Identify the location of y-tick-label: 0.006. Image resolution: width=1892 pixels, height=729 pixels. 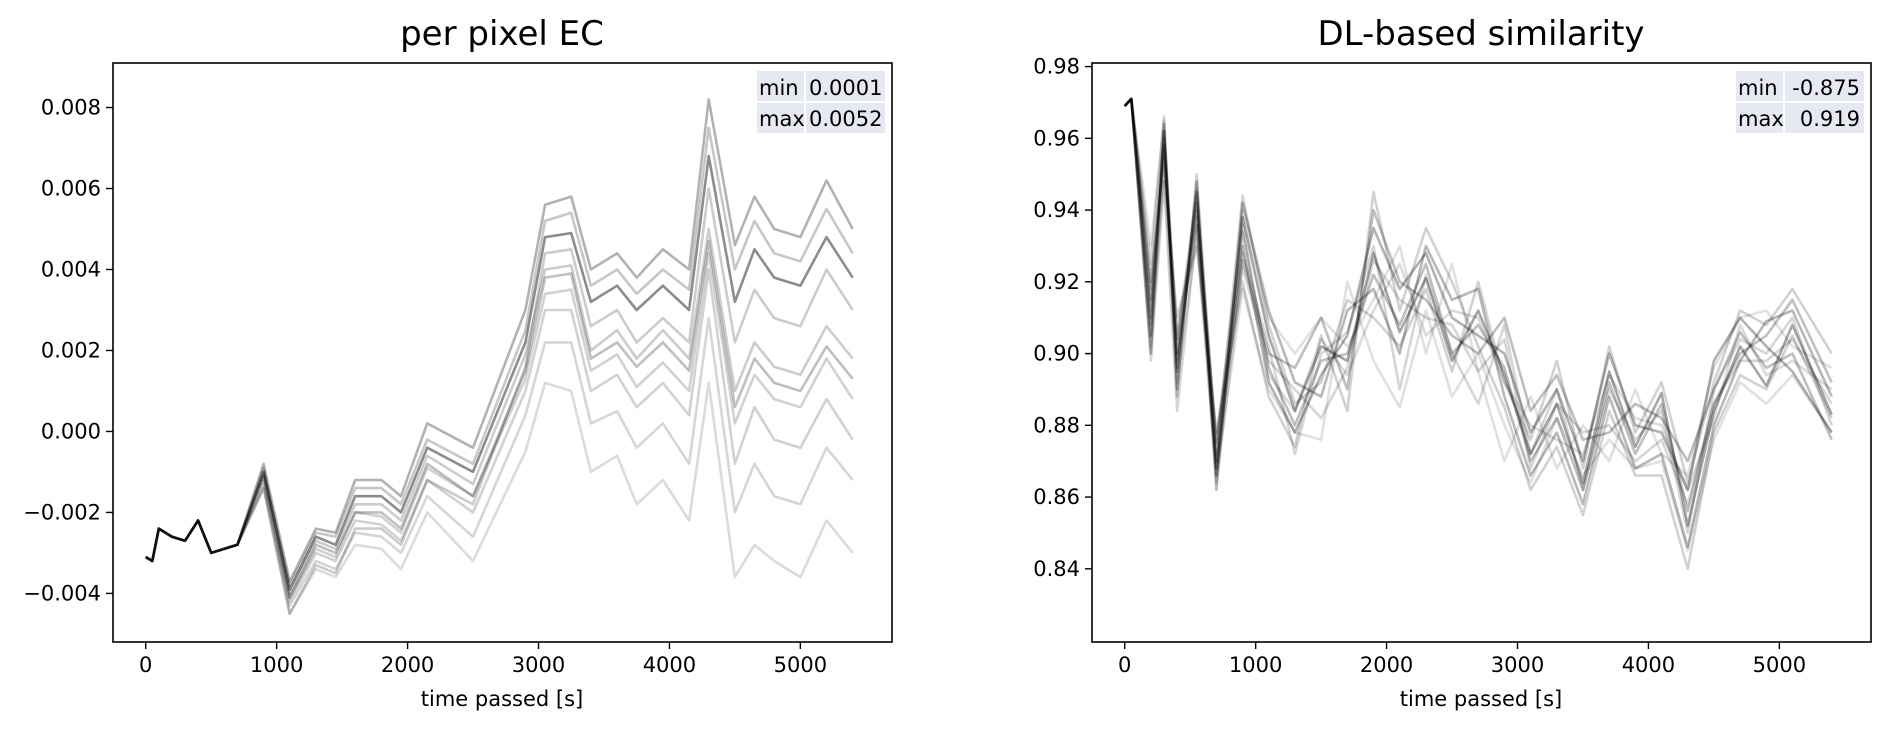
(71, 189).